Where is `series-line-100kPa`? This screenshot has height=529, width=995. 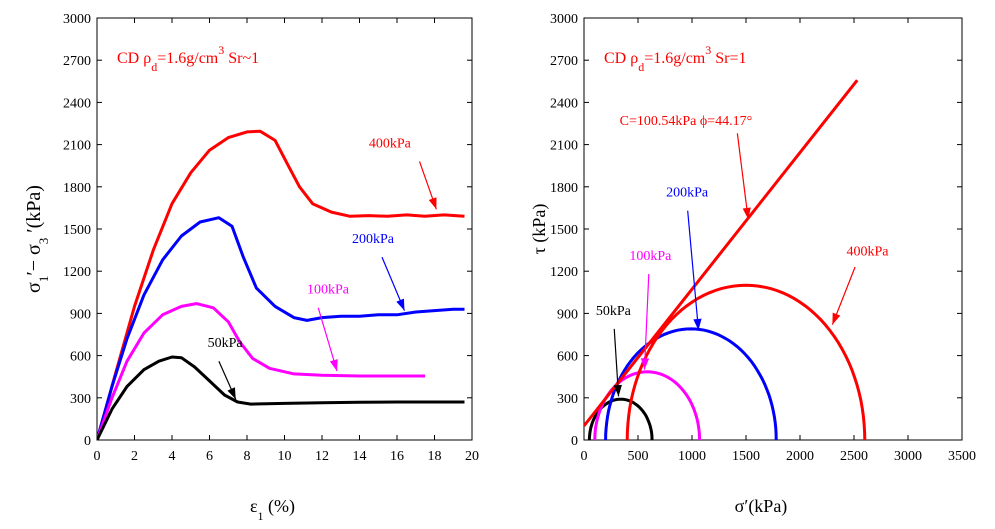
series-line-100kPa is located at coordinates (261, 371).